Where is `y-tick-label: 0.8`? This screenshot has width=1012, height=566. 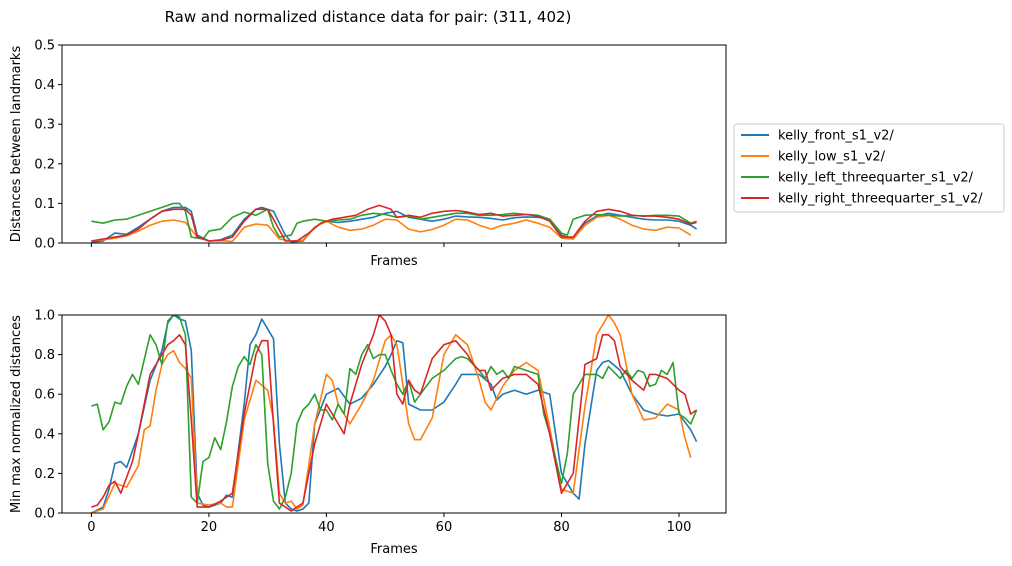
y-tick-label: 0.8 is located at coordinates (44, 355).